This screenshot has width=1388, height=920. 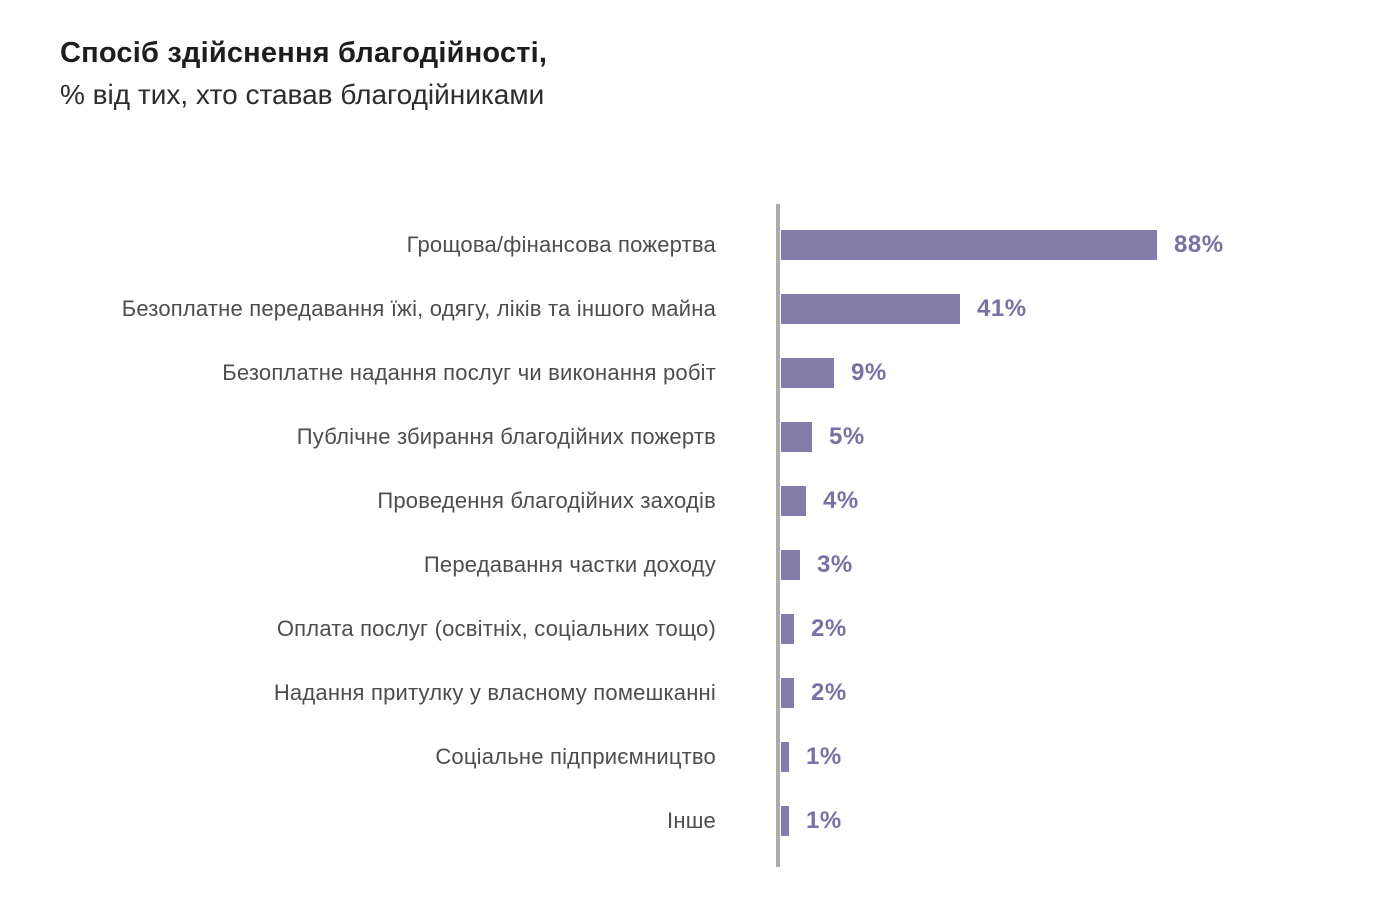 I want to click on value-label: 41%, so click(x=1002, y=308).